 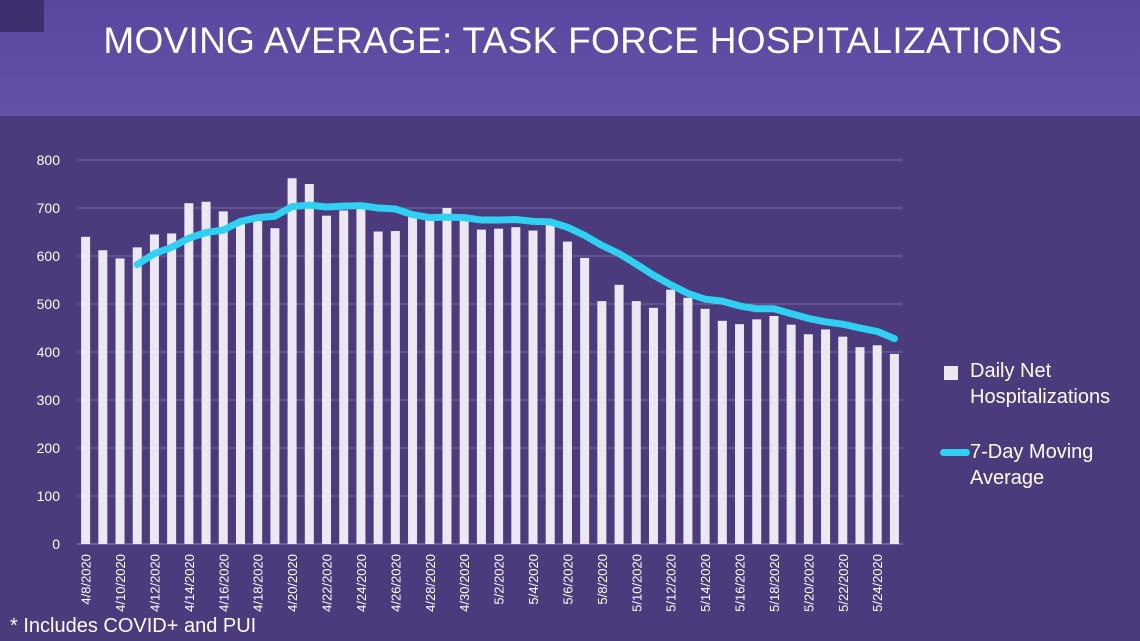 I want to click on x-tick-label: 5/22/2020, so click(x=843, y=583).